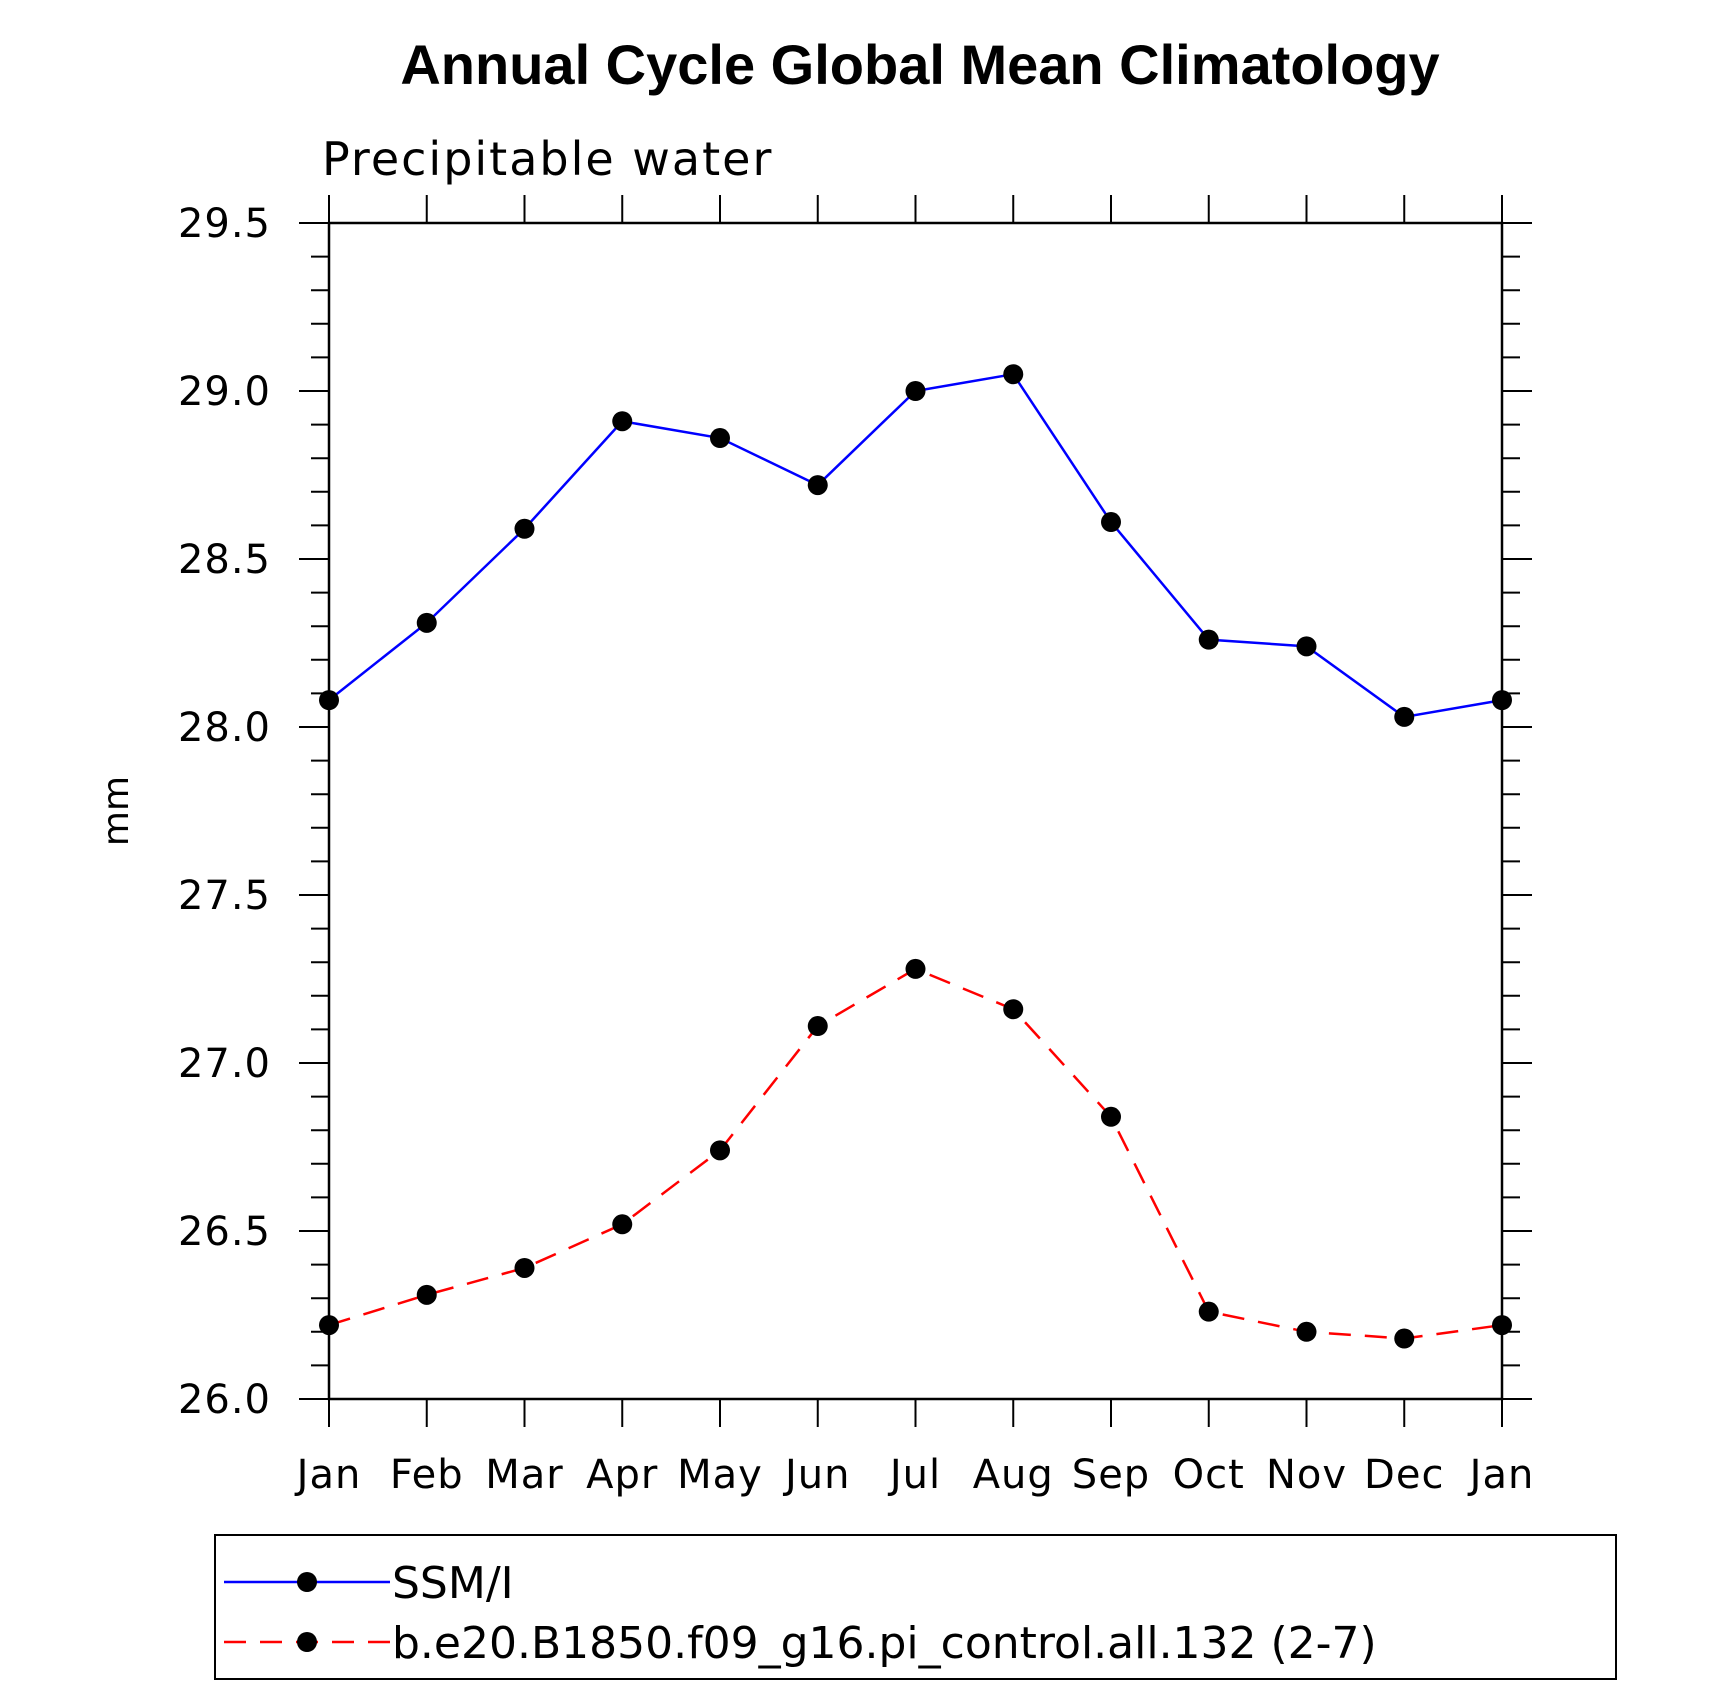 The image size is (1710, 1686). I want to click on x-tick-label: Feb, so click(427, 1475).